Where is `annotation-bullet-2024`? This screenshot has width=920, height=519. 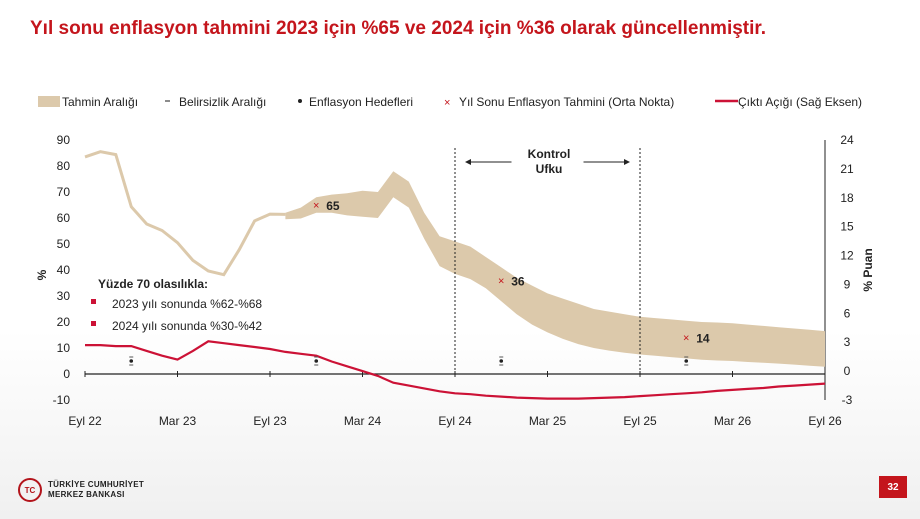
annotation-bullet-2024 is located at coordinates (93, 323).